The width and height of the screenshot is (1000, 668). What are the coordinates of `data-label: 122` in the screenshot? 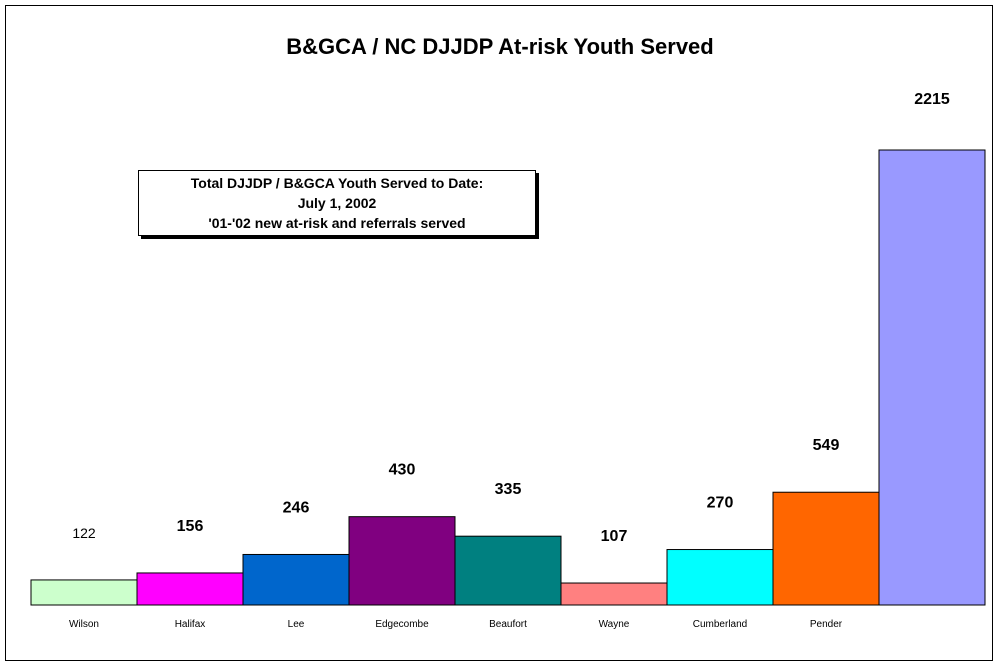 It's located at (84, 533).